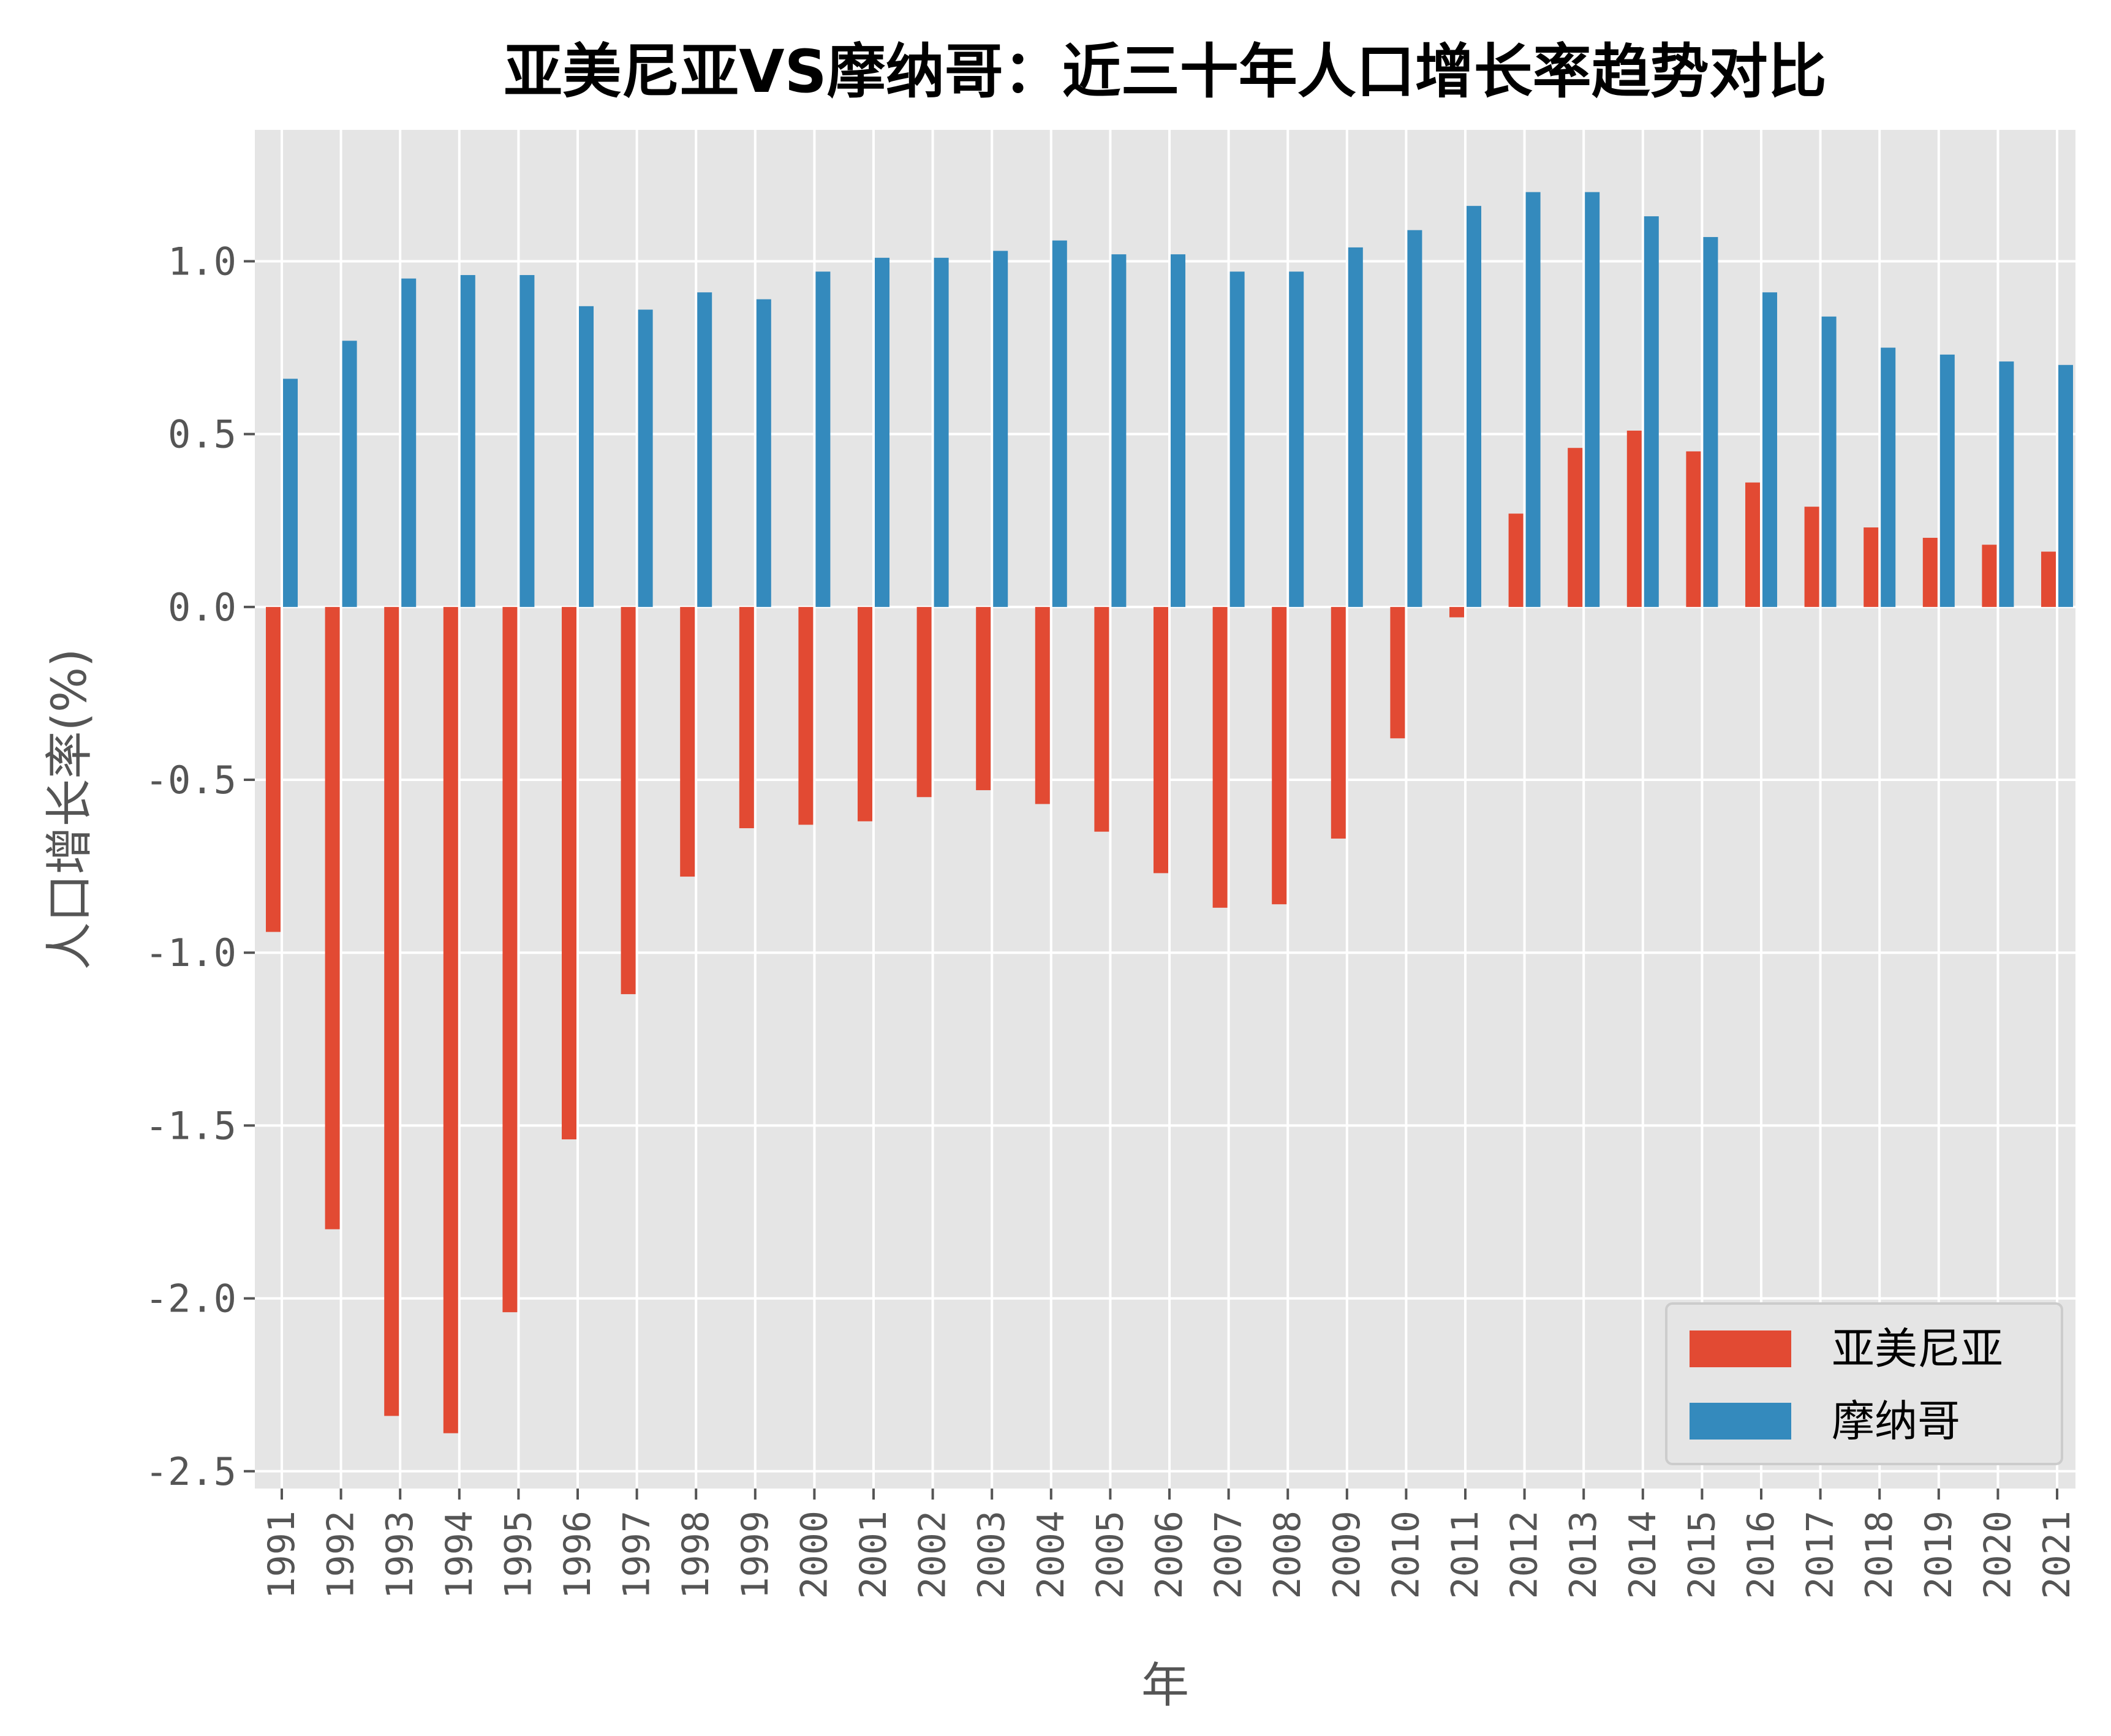  I want to click on bar-monaco-1994, so click(468, 441).